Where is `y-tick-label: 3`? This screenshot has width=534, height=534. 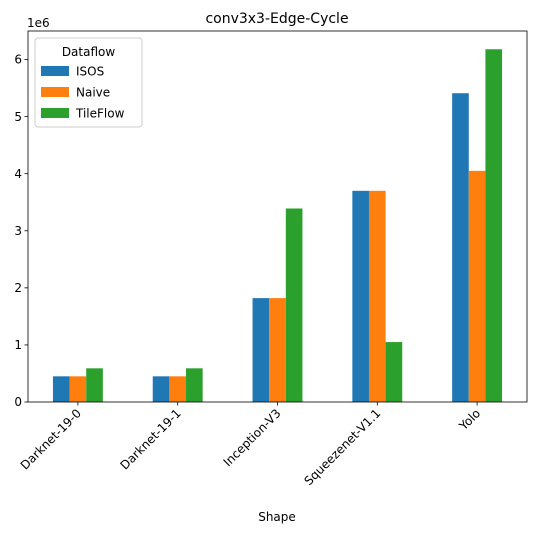
y-tick-label: 3 is located at coordinates (18, 231).